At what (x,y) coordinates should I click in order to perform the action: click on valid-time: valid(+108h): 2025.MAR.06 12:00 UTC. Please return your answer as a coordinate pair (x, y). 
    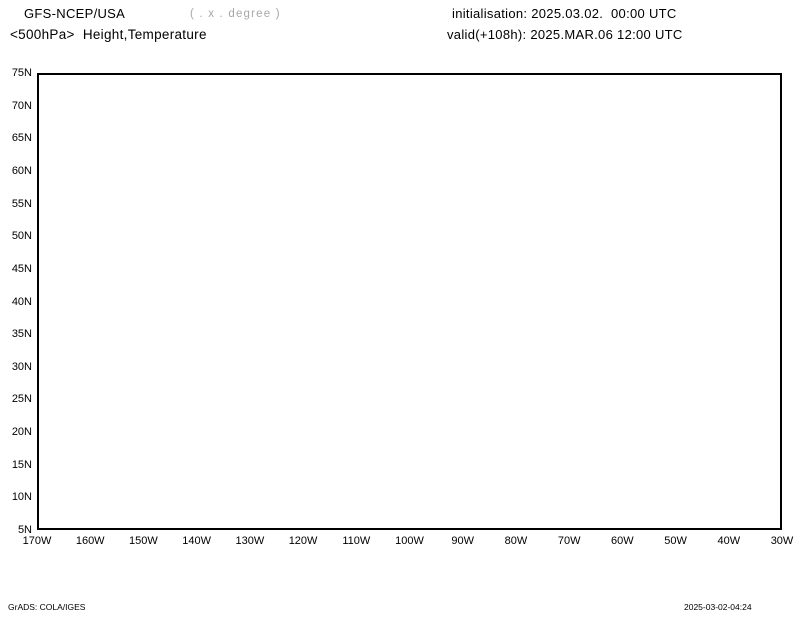
    Looking at the image, I should click on (565, 34).